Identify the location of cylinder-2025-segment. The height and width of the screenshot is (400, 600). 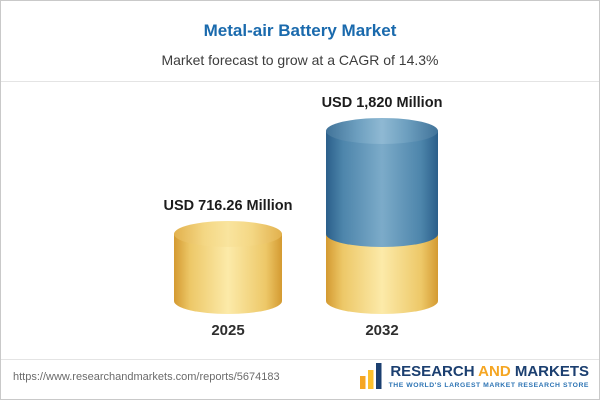
(228, 267).